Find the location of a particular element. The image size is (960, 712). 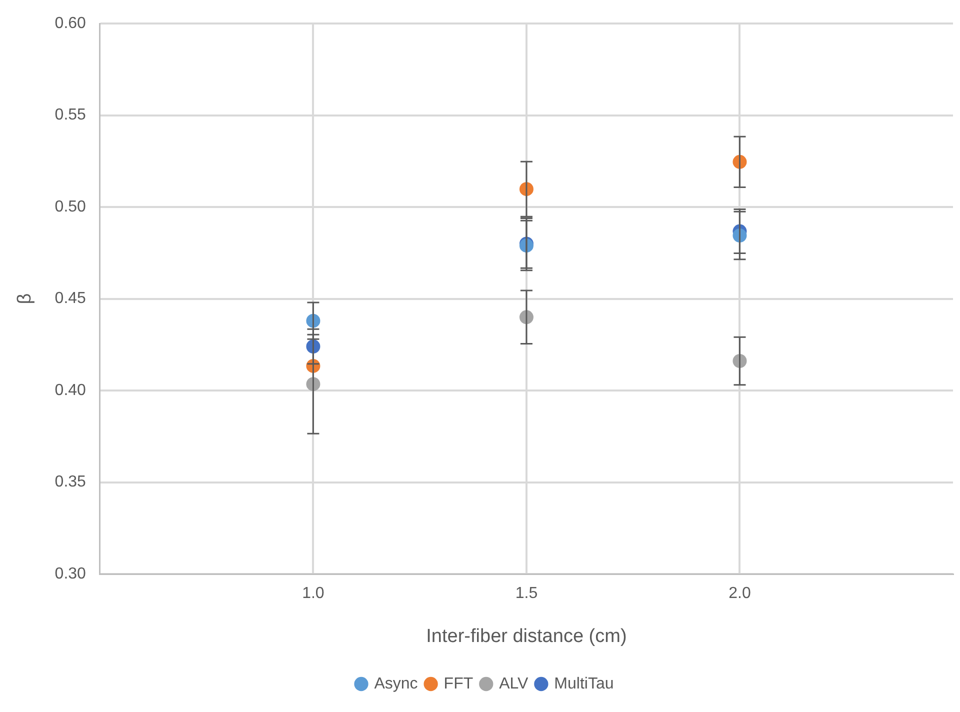

x-tick-label: 1.0 is located at coordinates (313, 593).